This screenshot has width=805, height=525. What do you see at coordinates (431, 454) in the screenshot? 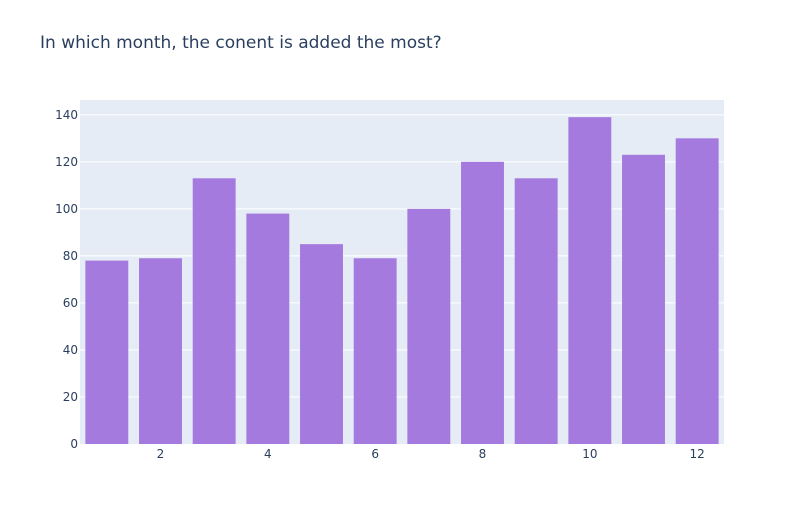
I see `x-axis-ticks: 2 4 6 8 10 12` at bounding box center [431, 454].